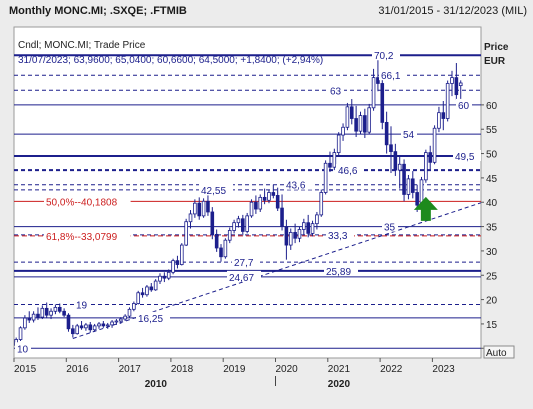  Describe the element at coordinates (348, 171) in the screenshot. I see `level-label-46-6: 46,6` at that location.